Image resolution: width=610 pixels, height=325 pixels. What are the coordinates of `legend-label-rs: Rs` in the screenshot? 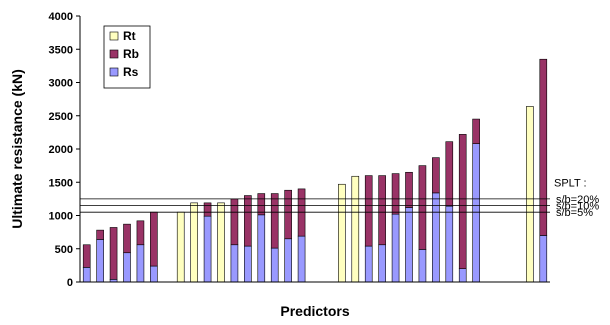 It's located at (131, 72).